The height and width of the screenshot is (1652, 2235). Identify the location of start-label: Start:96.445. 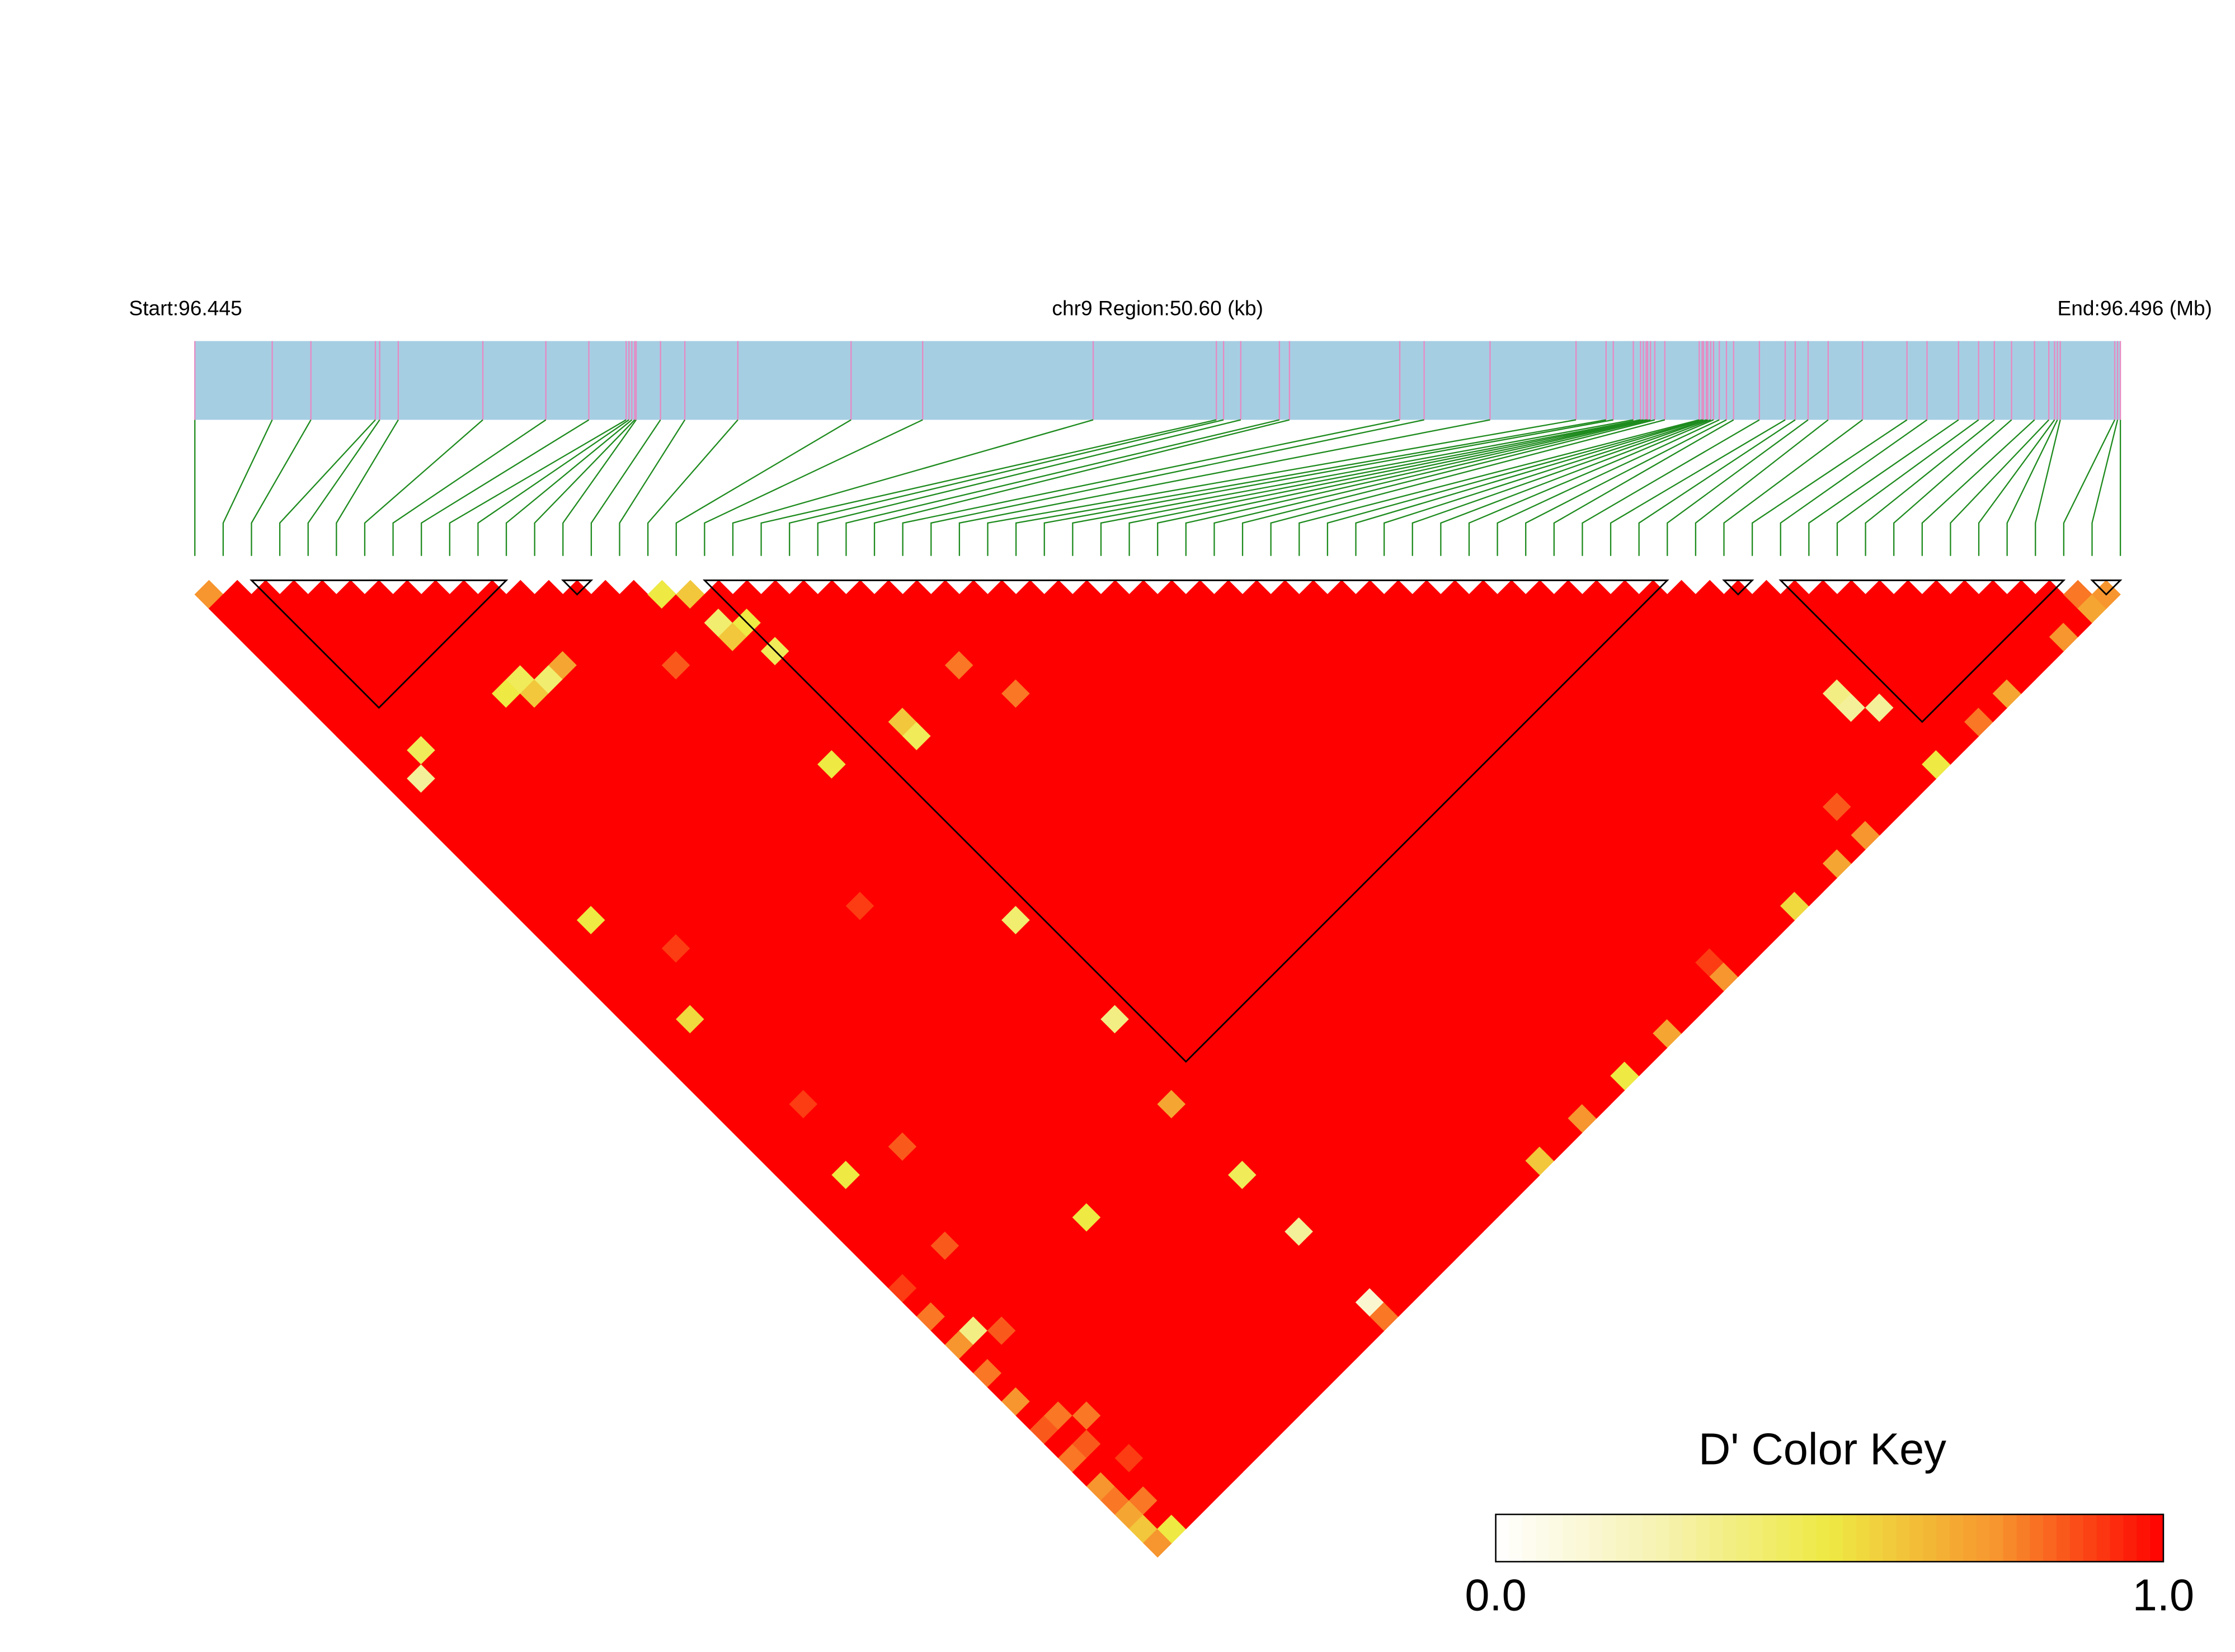
(185, 308).